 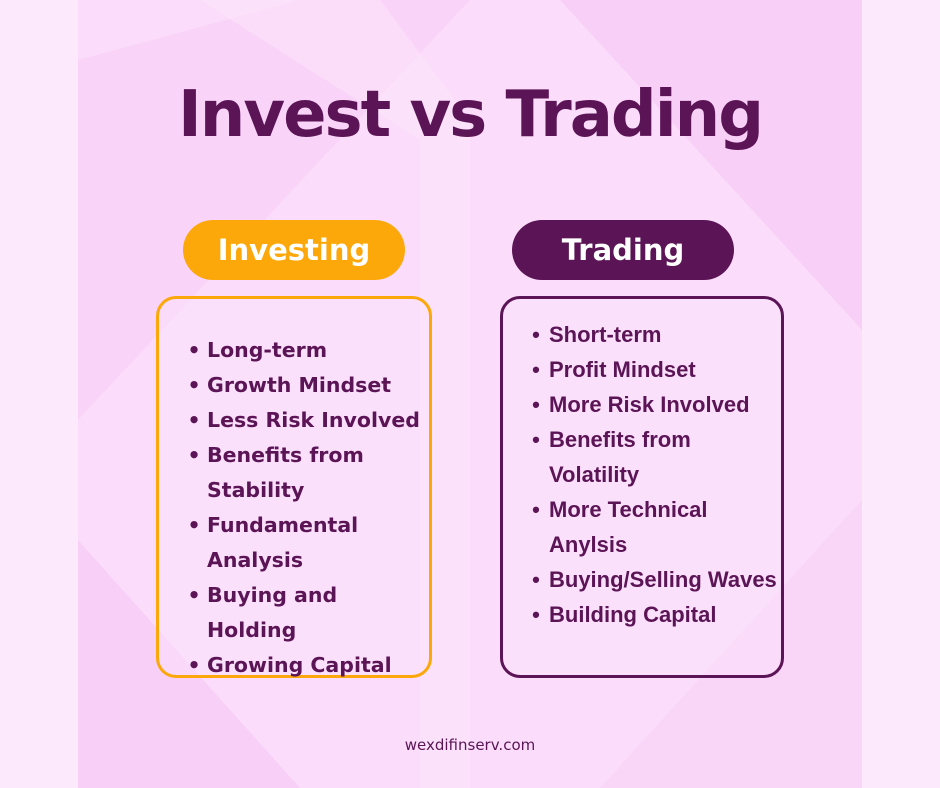 I want to click on list-item: • More Risk Involved, so click(x=657, y=404).